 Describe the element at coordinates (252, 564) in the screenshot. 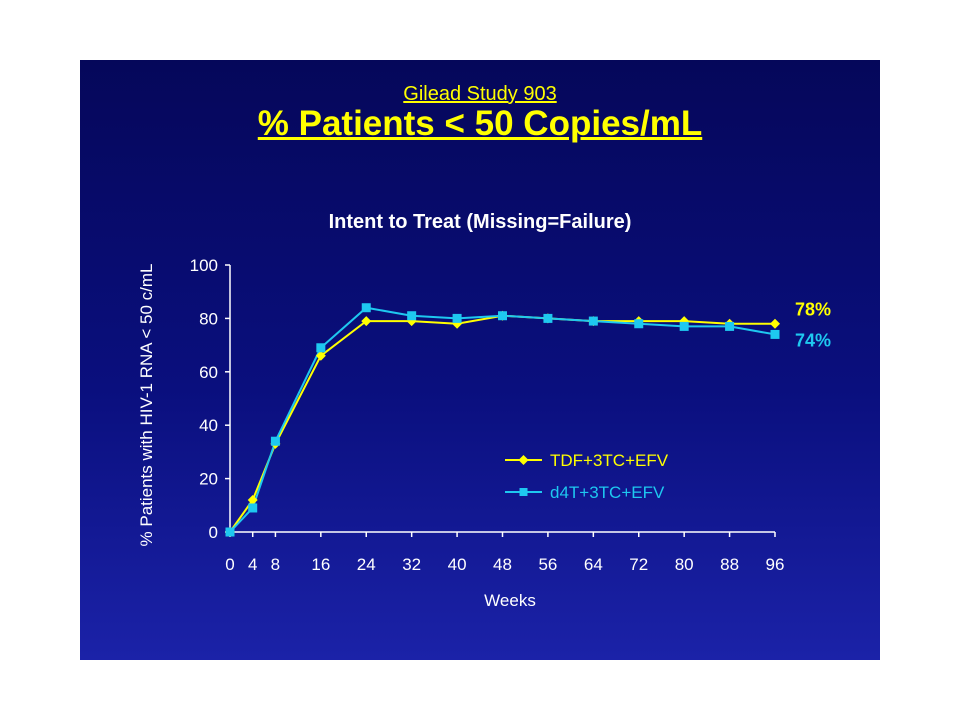

I see `x-tick-label: 4` at that location.